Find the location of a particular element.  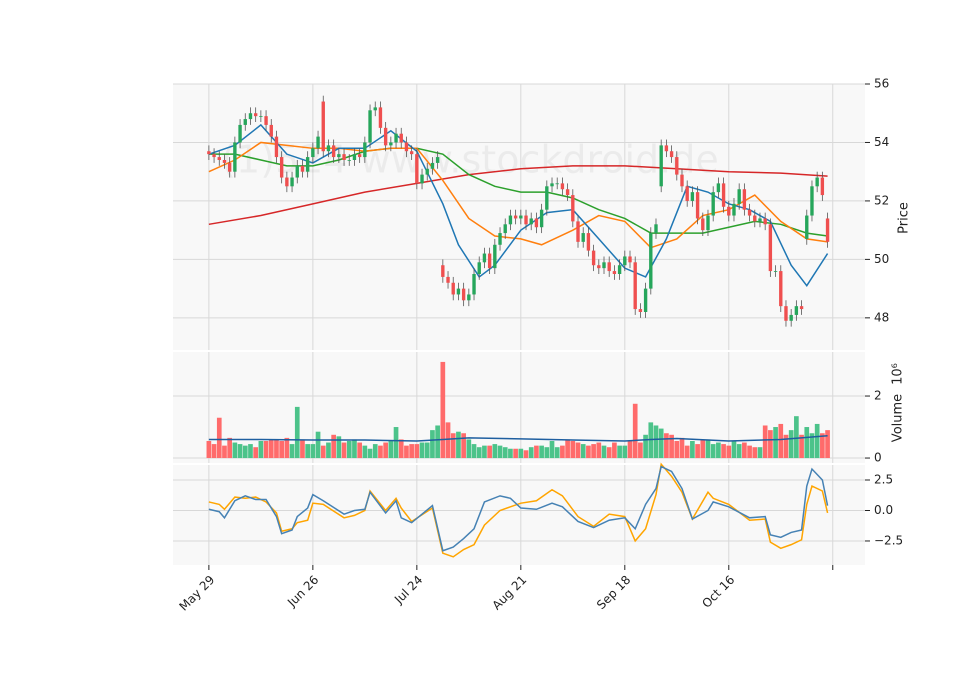

x-tick-label: Jul 24 is located at coordinates (408, 590).